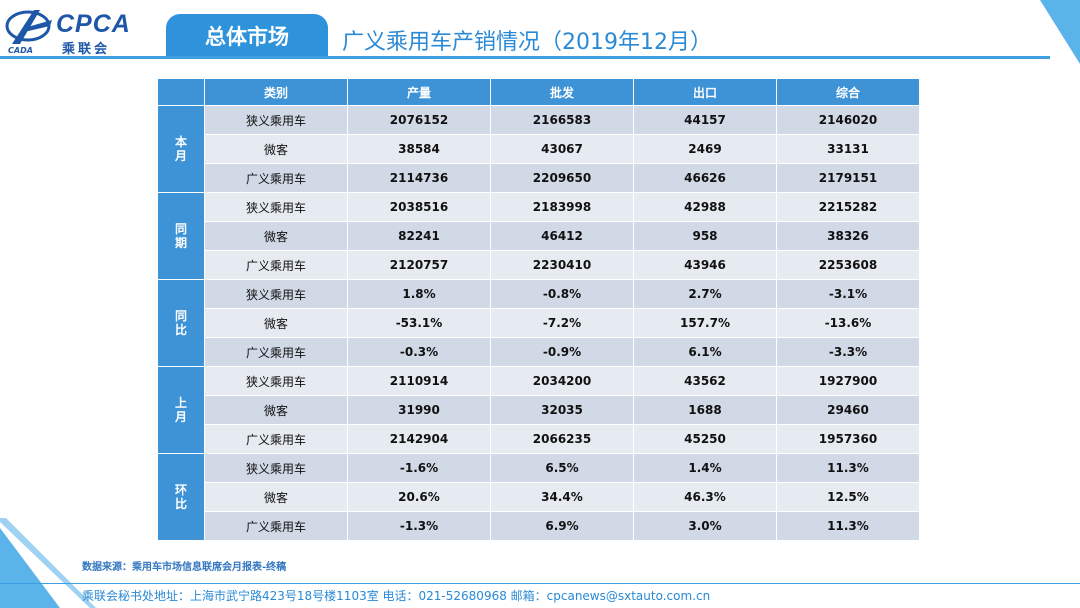 The width and height of the screenshot is (1080, 608). What do you see at coordinates (247, 36) in the screenshot?
I see `section-tab: 总体市场` at bounding box center [247, 36].